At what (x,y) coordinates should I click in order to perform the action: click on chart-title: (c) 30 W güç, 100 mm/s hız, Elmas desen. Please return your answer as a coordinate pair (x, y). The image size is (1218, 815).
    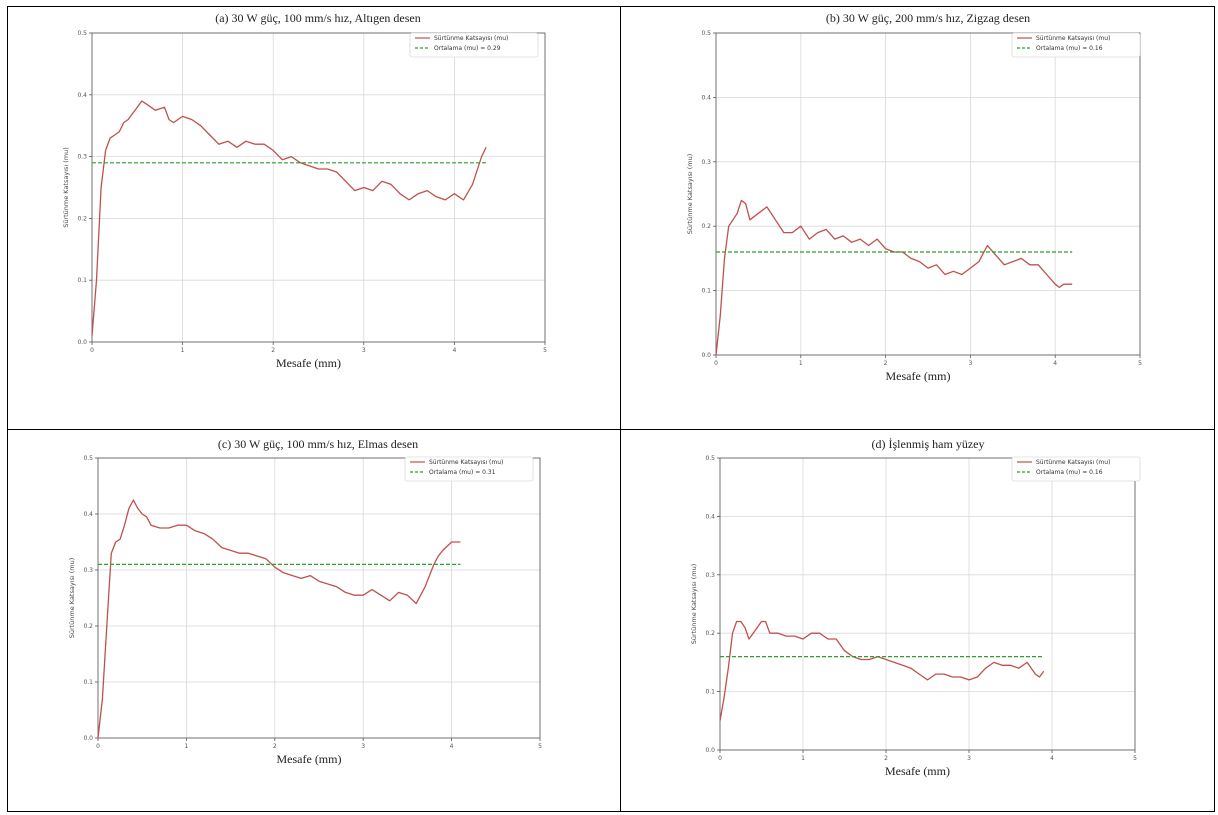
    Looking at the image, I should click on (318, 444).